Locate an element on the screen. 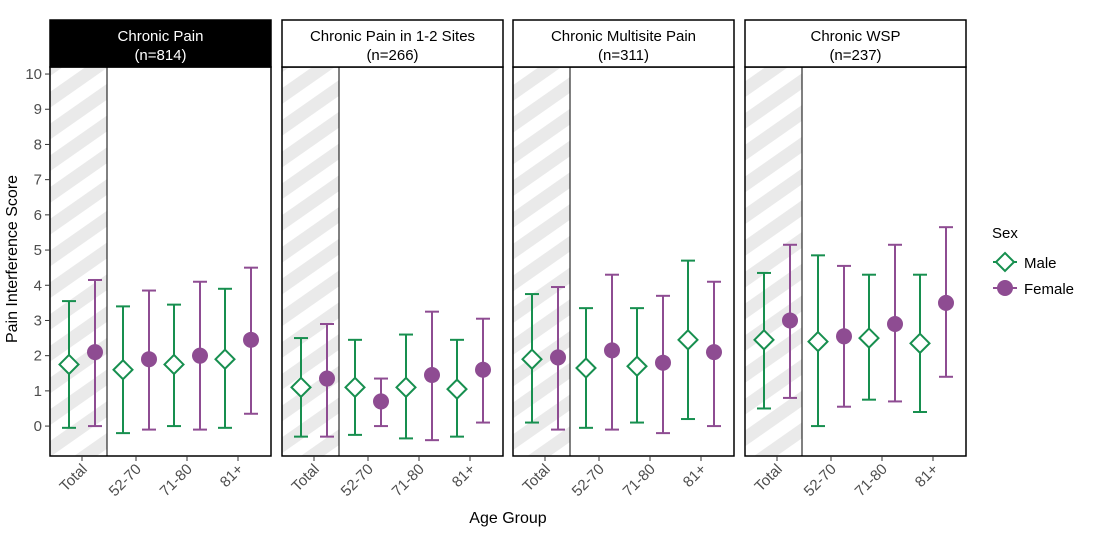  legend: Sex Male Female is located at coordinates (1033, 261).